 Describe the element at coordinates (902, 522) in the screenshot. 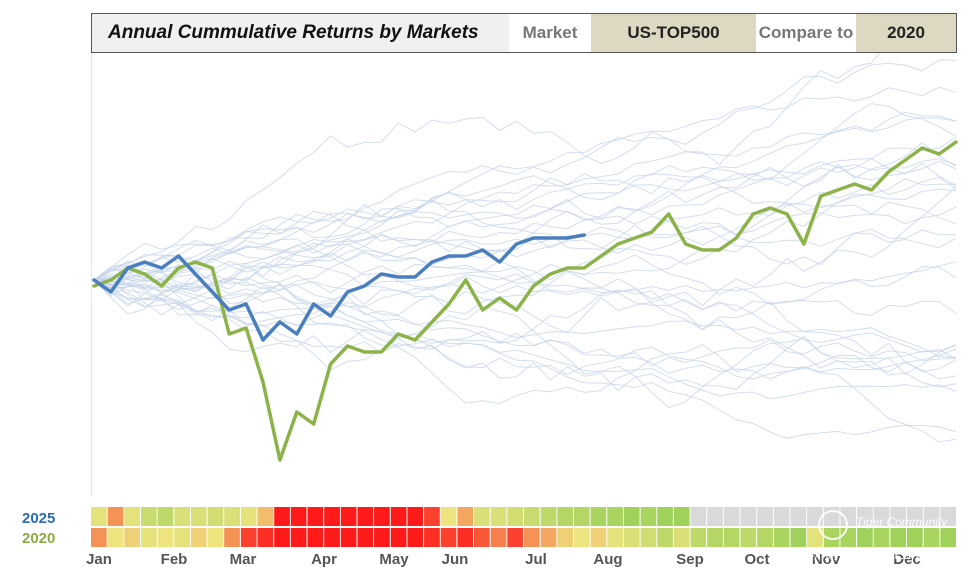

I see `watermark-line1: Tiger Community` at that location.